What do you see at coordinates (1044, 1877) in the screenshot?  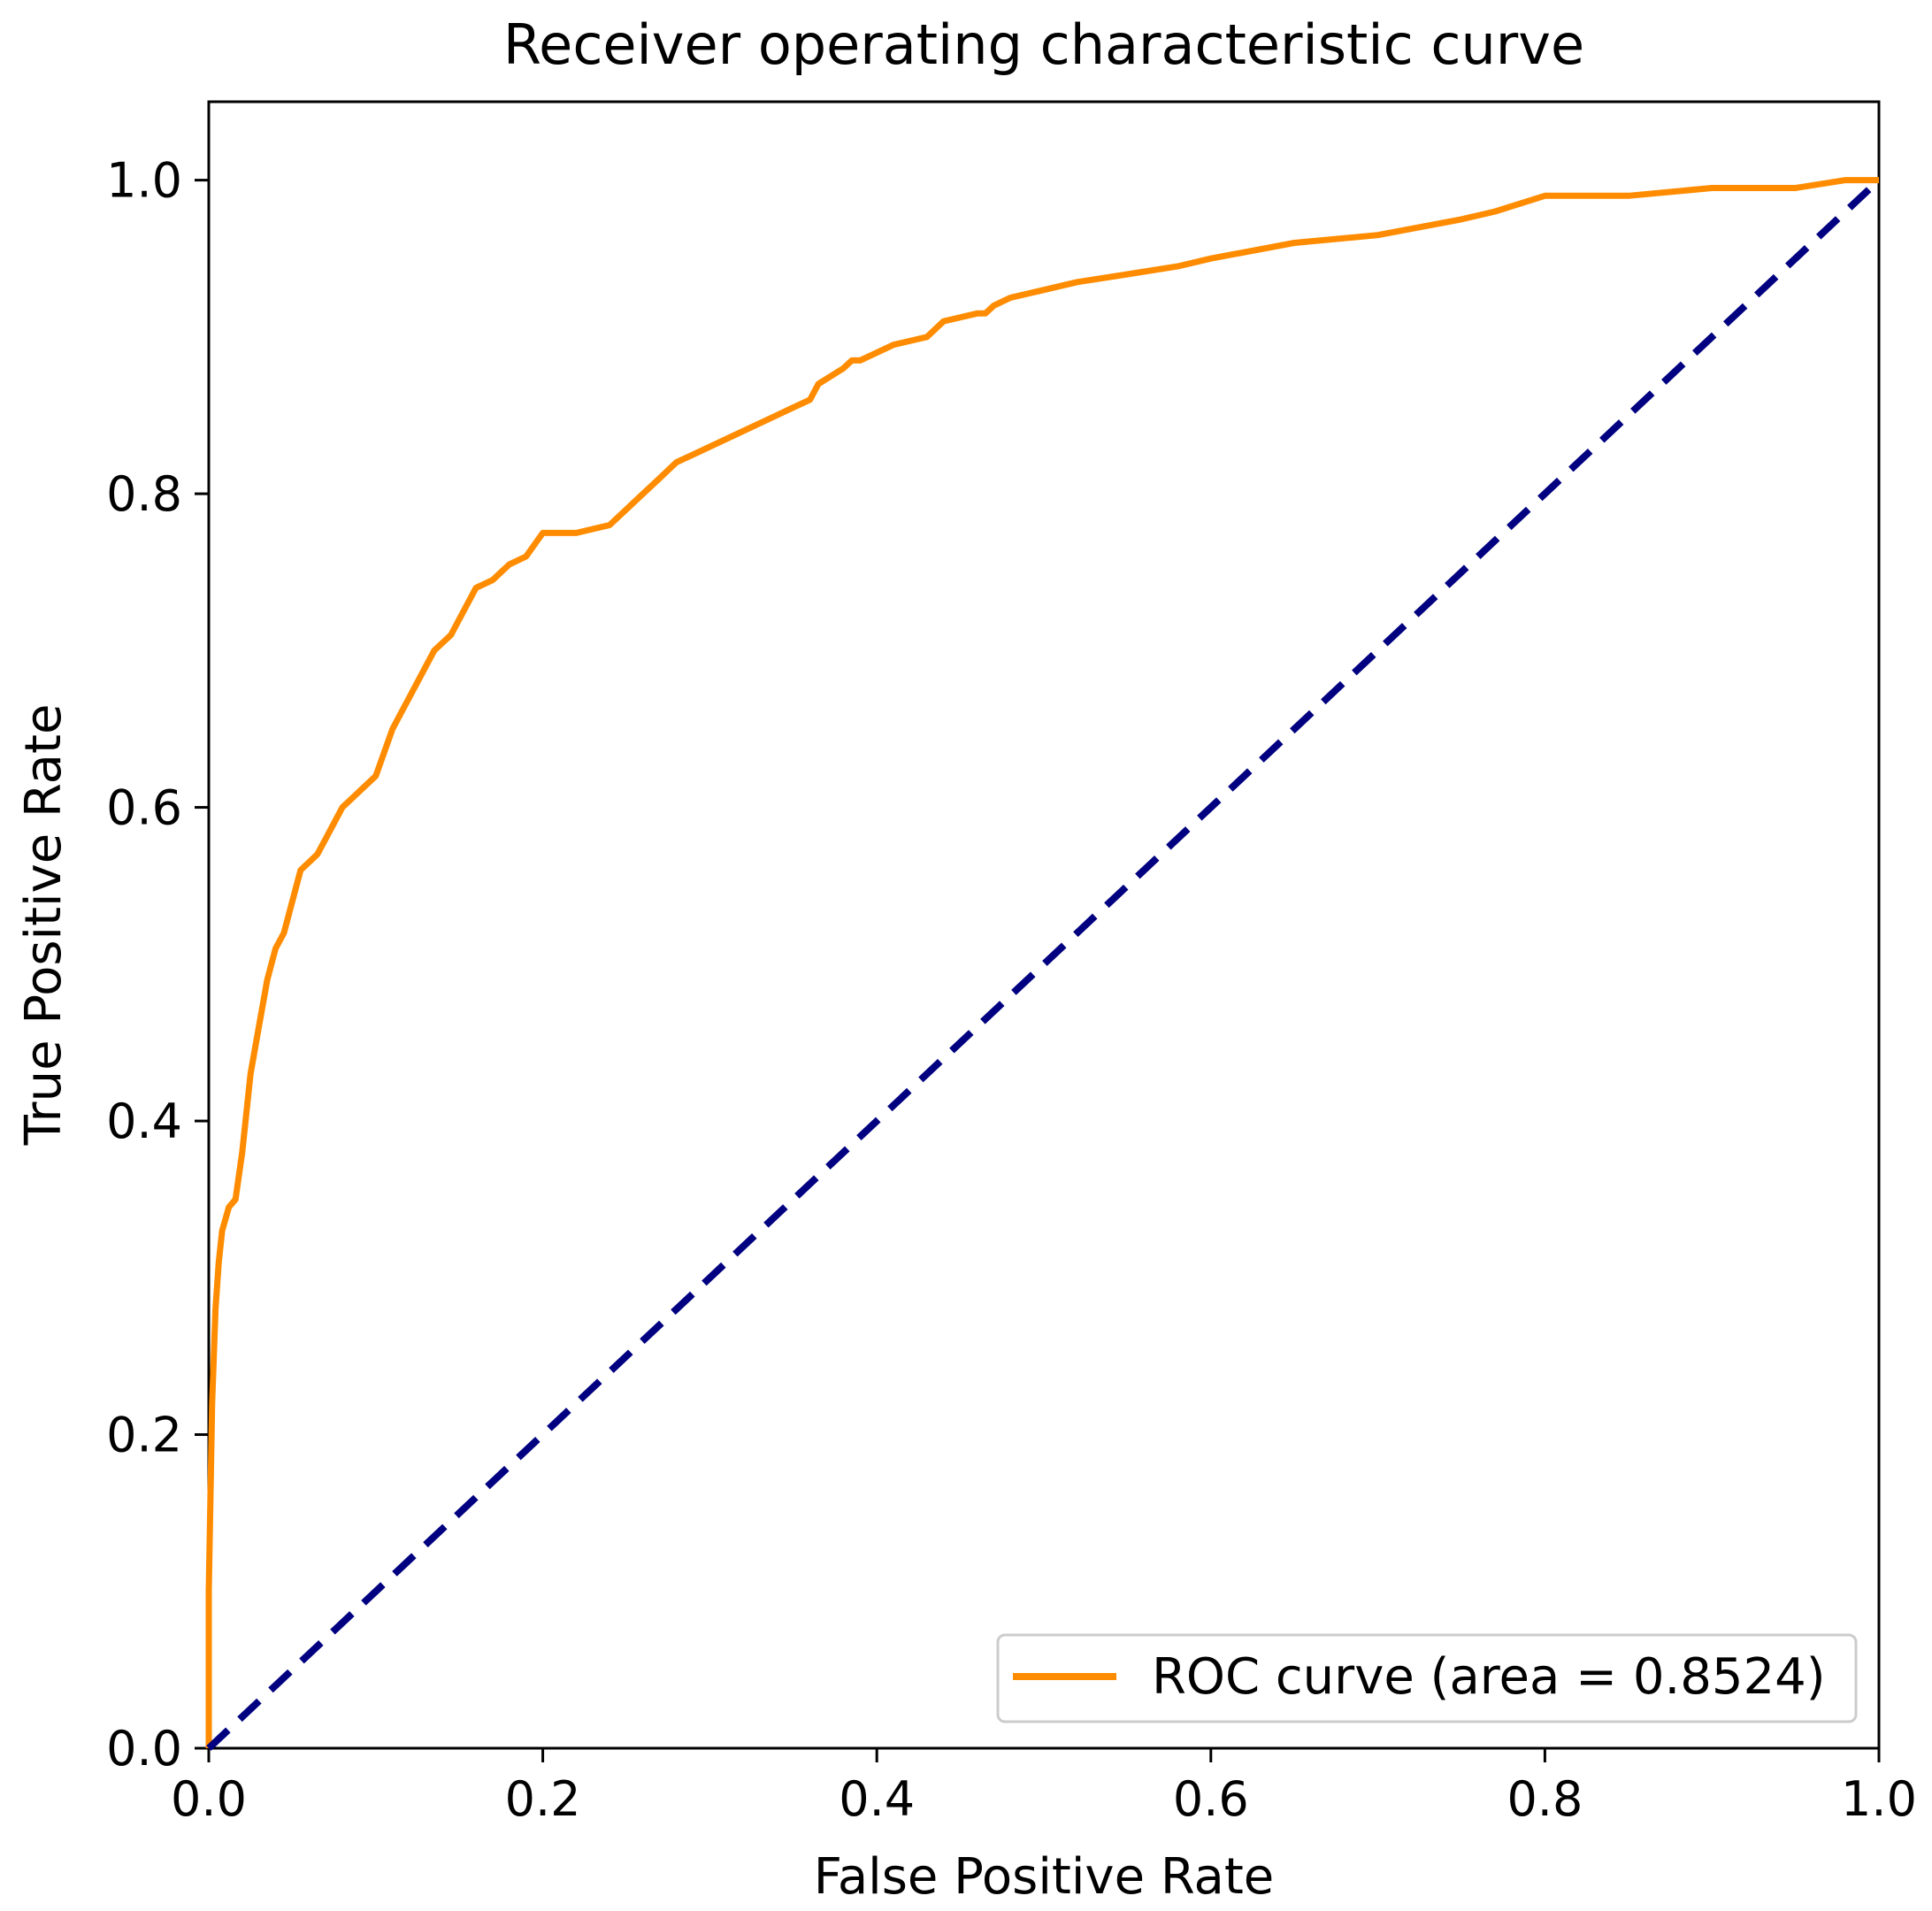 I see `x-axis-label: False Positive Rate` at bounding box center [1044, 1877].